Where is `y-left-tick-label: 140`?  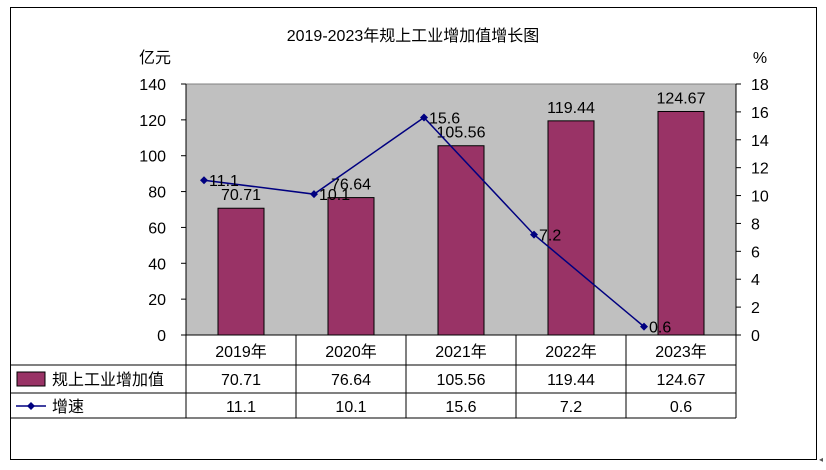
y-left-tick-label: 140 is located at coordinates (152, 85).